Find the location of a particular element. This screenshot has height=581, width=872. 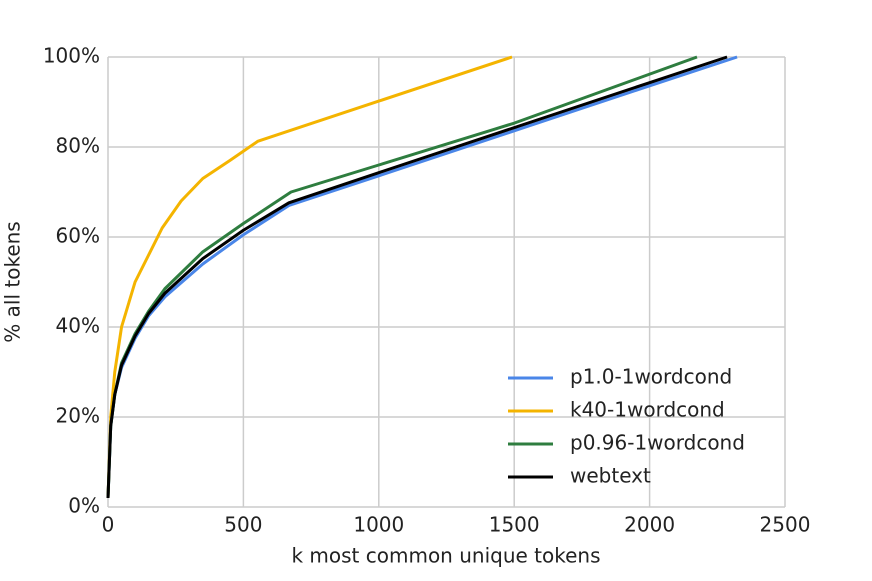

x-axis-label: k most common unique tokens is located at coordinates (445, 556).